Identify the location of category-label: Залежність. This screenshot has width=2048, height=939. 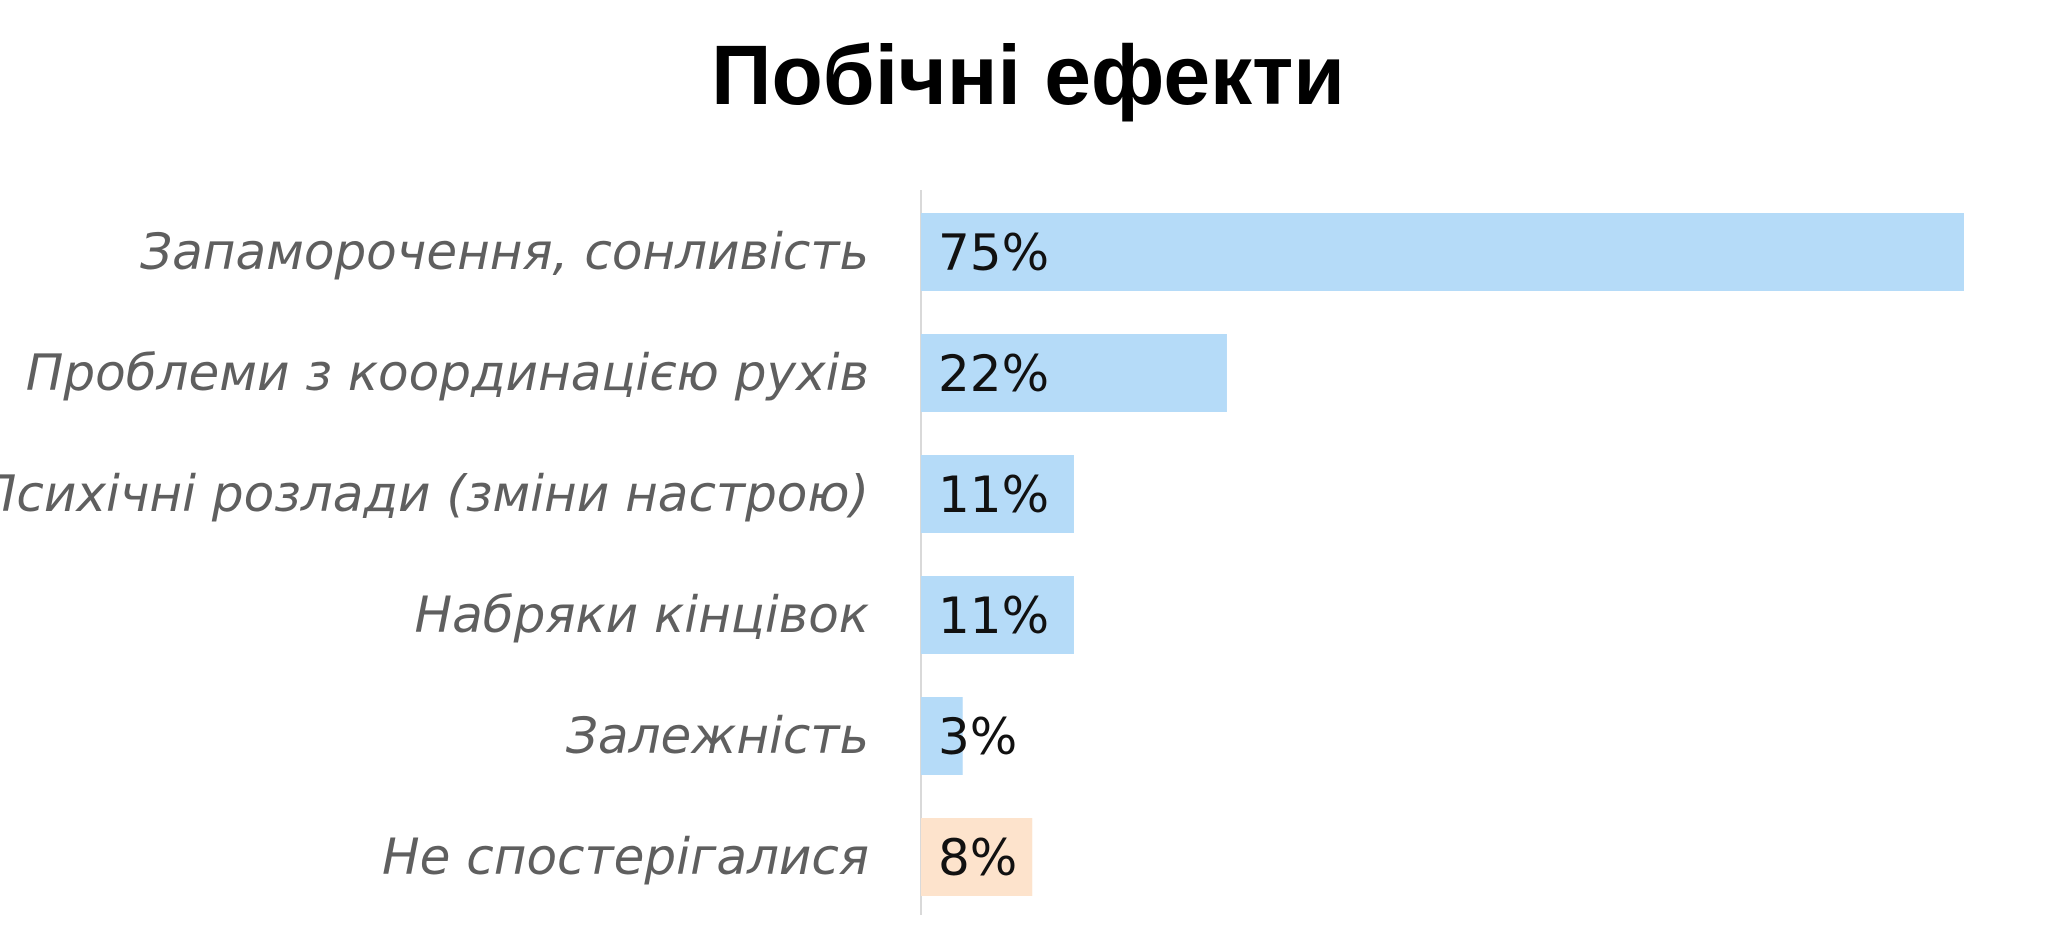
(717, 736).